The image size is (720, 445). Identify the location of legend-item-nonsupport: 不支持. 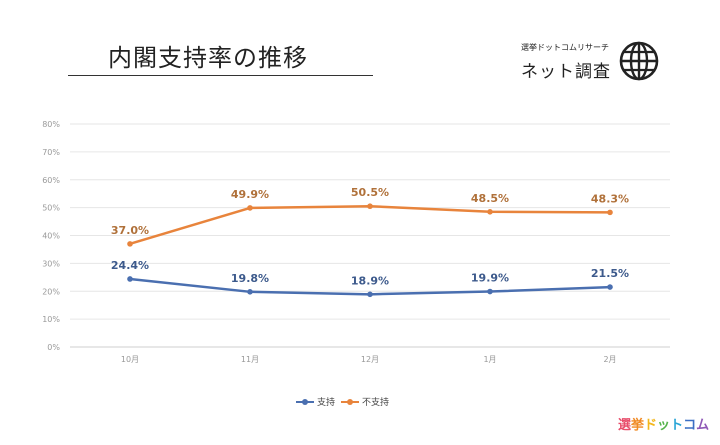
(365, 401).